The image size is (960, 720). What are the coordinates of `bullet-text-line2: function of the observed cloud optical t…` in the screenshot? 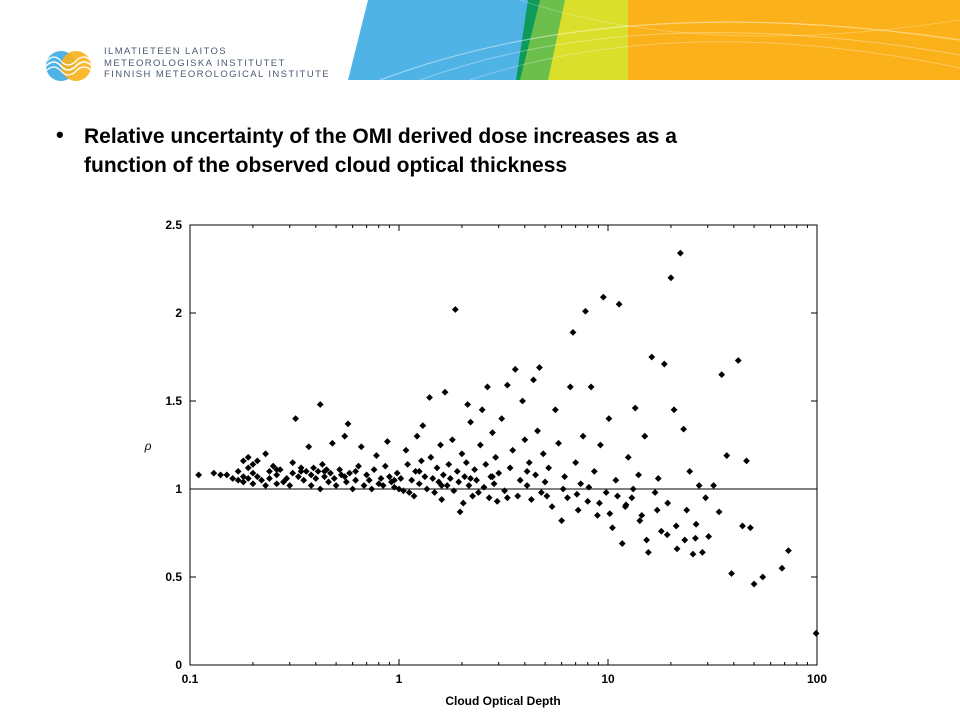 It's located at (326, 165).